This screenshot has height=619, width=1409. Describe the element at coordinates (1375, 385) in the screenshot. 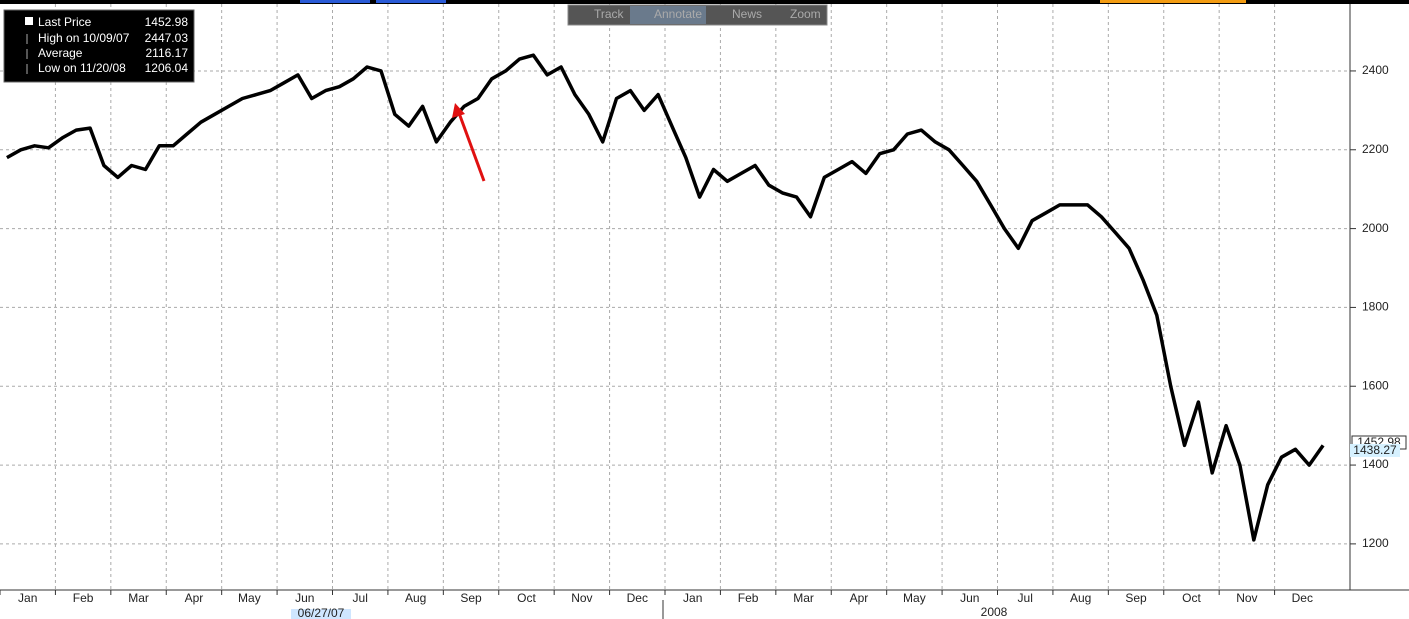

I see `y-tick-label: 1600` at that location.